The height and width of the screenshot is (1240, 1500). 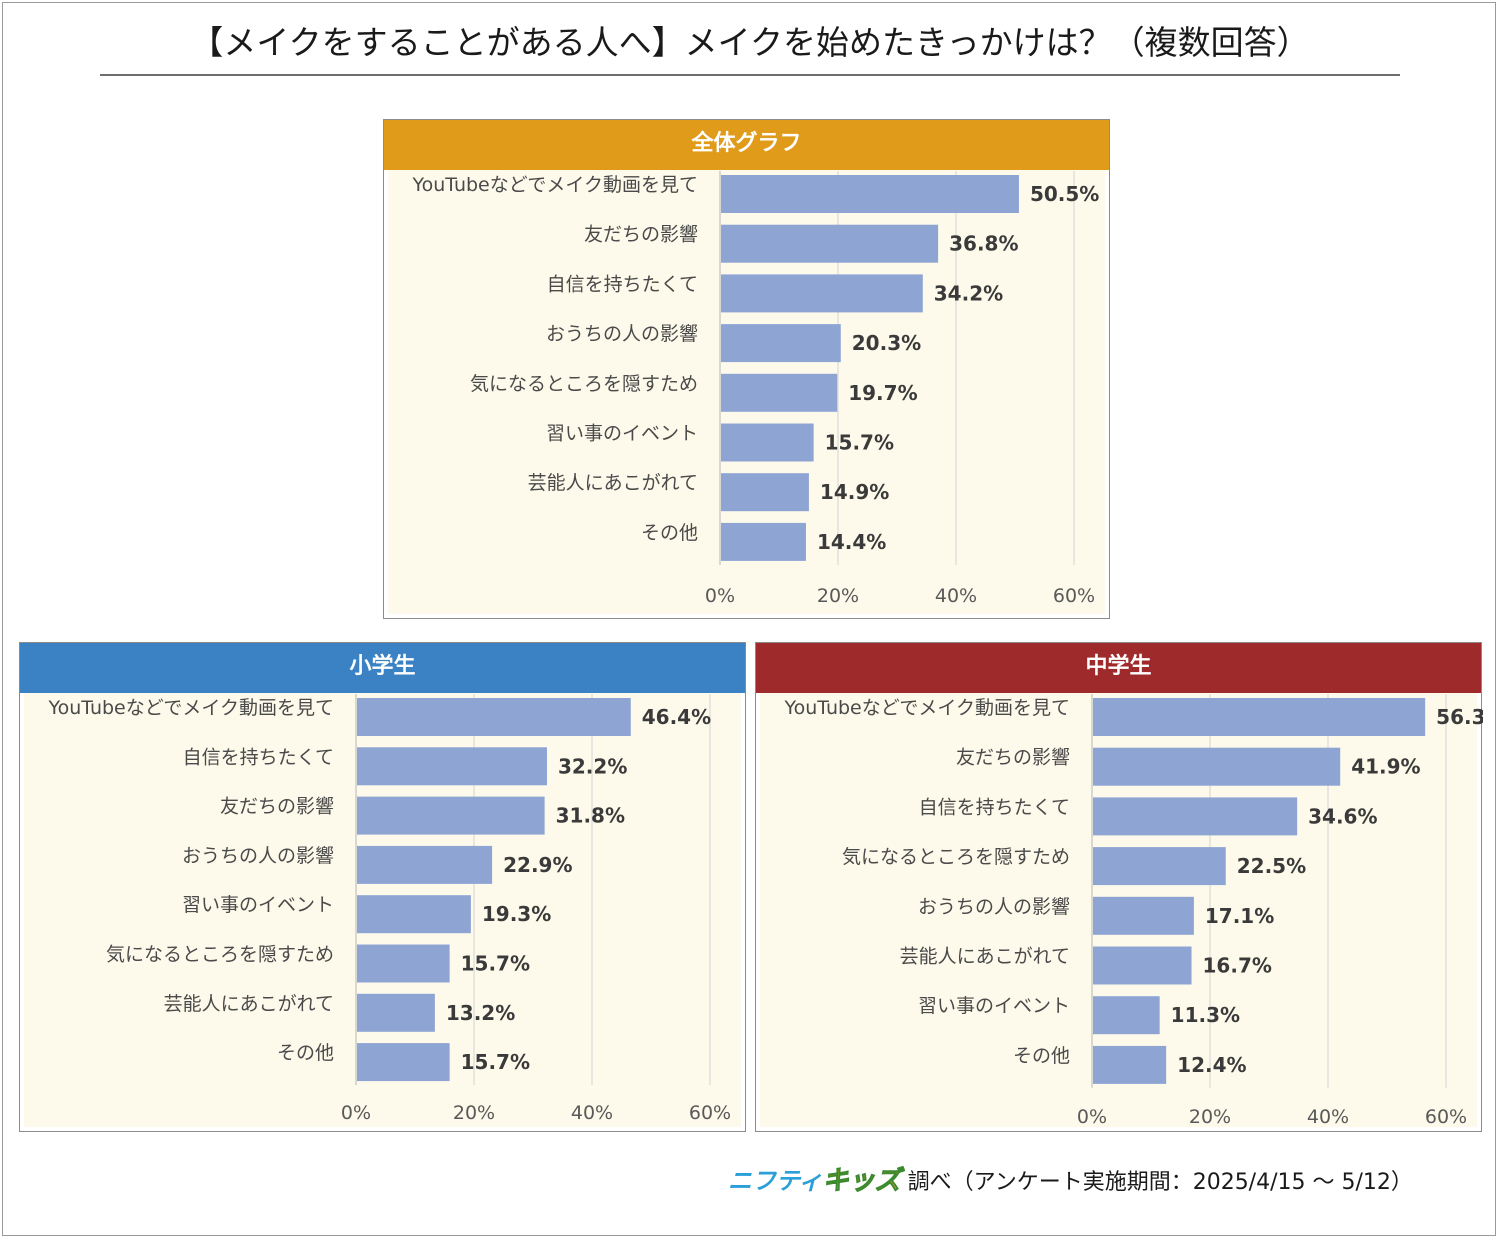 What do you see at coordinates (590, 816) in the screenshot?
I see `data-label: 31.8%` at bounding box center [590, 816].